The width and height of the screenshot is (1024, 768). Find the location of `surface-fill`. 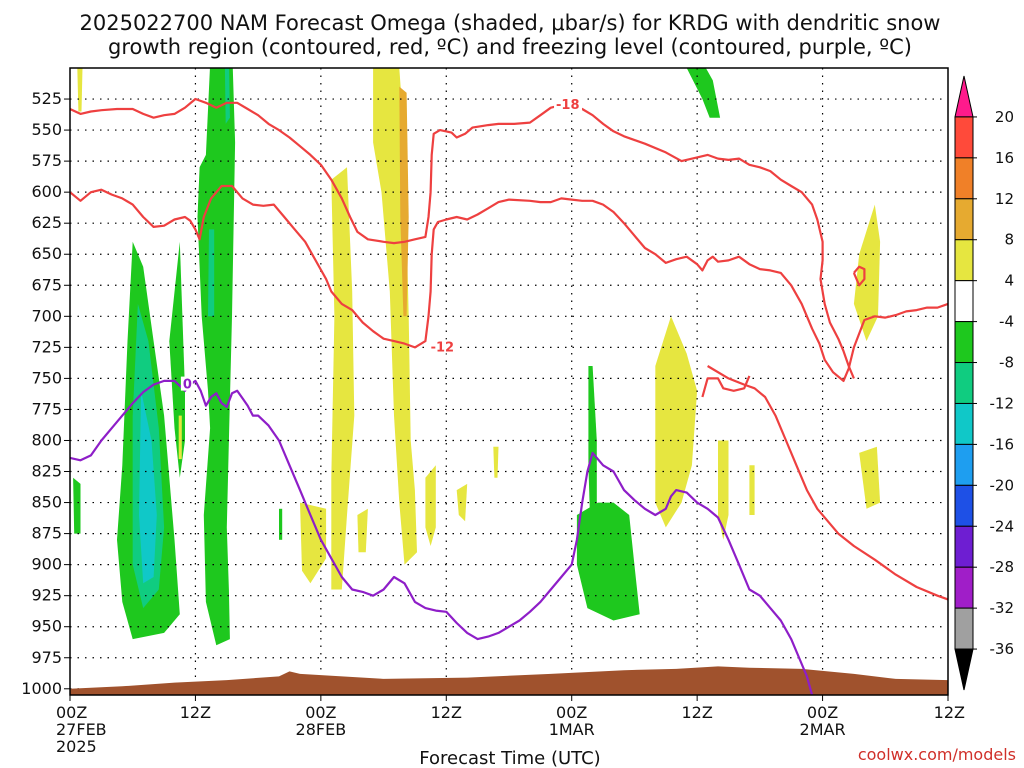

surface-fill is located at coordinates (509, 680).